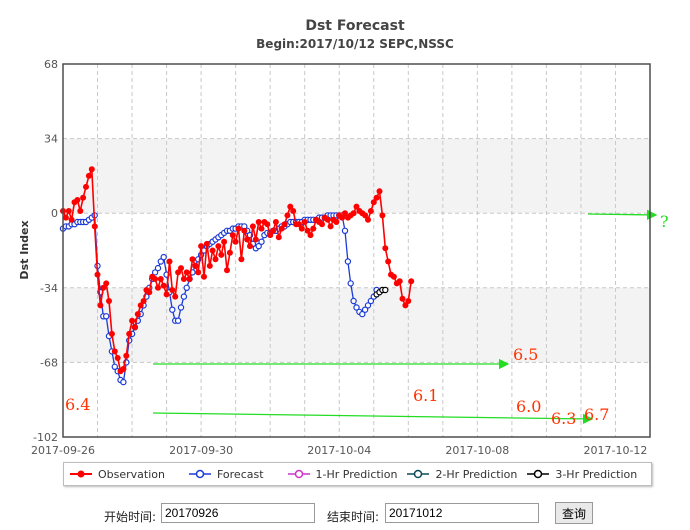 The width and height of the screenshot is (690, 530). I want to click on annotation-label: 6.5, so click(525, 354).